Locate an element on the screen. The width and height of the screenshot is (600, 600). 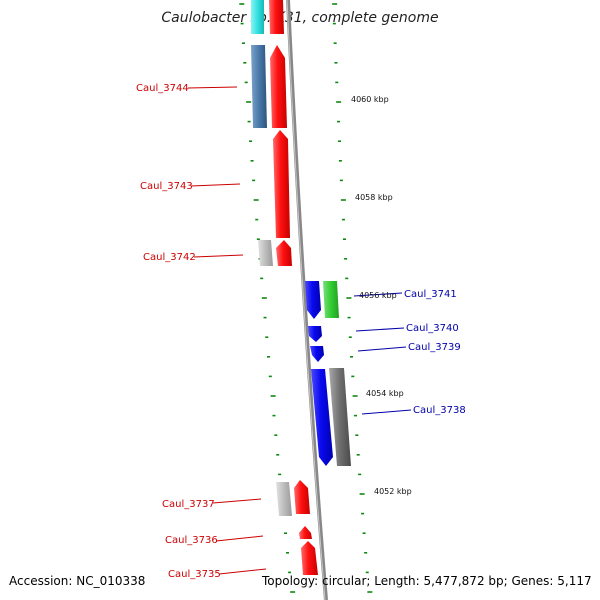
gene-label-caul-3736: Caul_3736 is located at coordinates (191, 540).